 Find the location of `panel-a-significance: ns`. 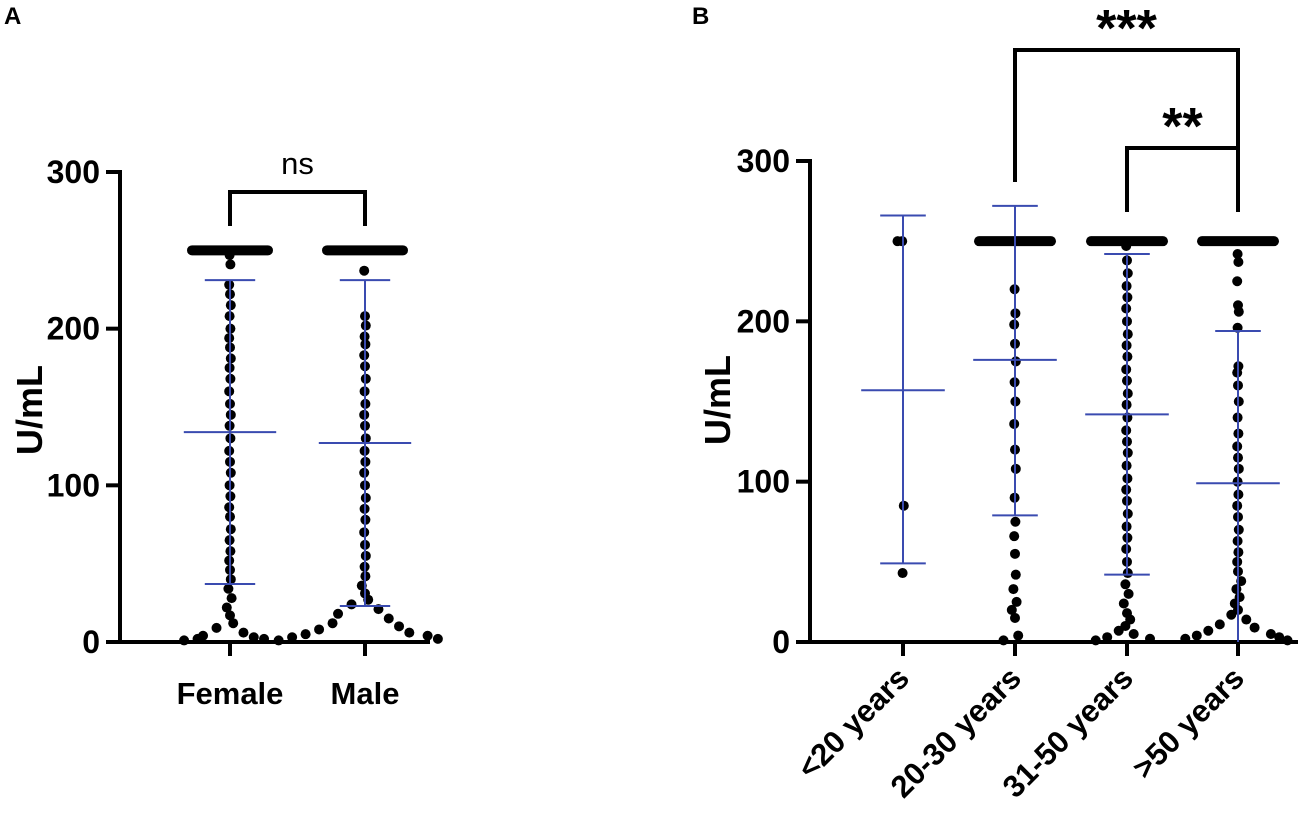

panel-a-significance: ns is located at coordinates (297, 186).